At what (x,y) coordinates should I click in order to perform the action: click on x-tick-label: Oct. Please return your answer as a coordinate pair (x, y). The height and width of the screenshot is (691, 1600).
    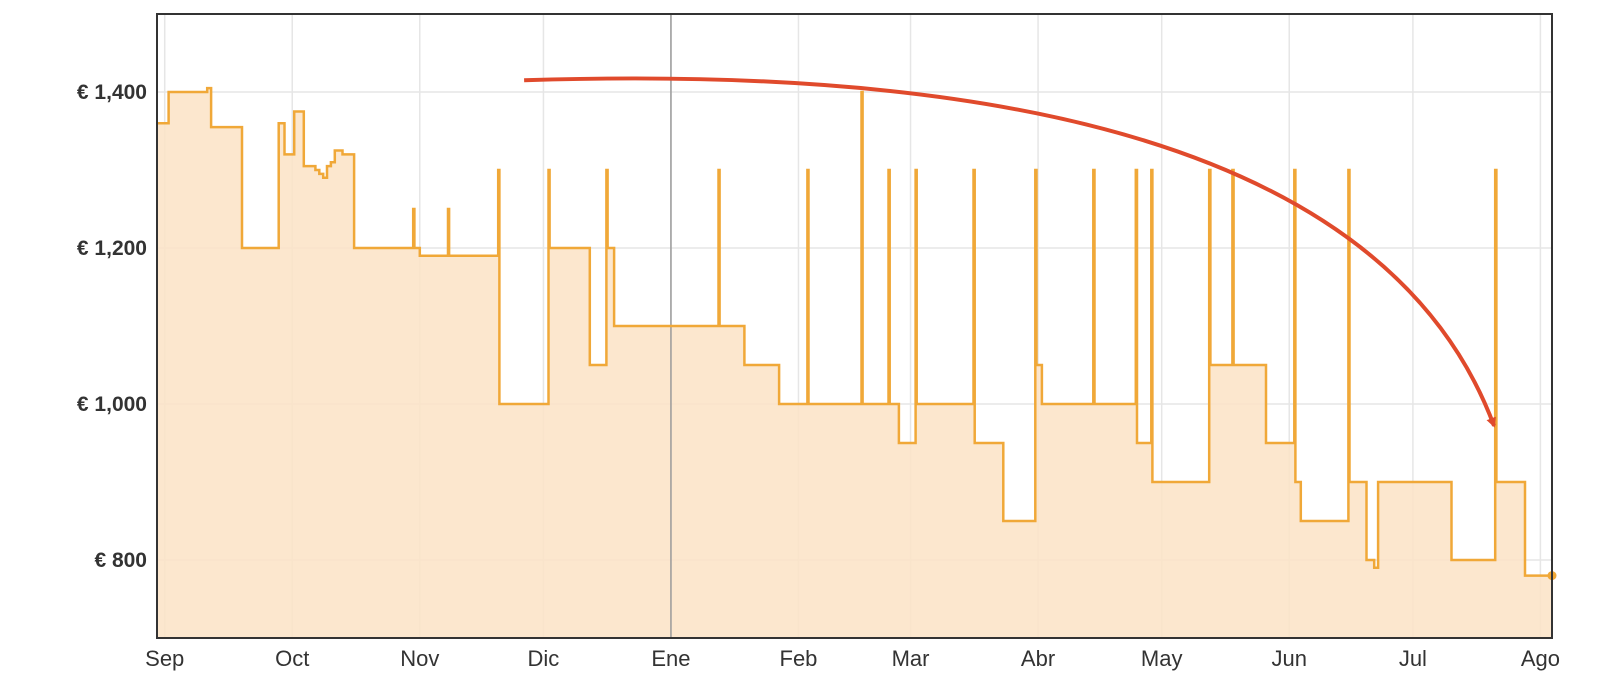
    Looking at the image, I should click on (292, 658).